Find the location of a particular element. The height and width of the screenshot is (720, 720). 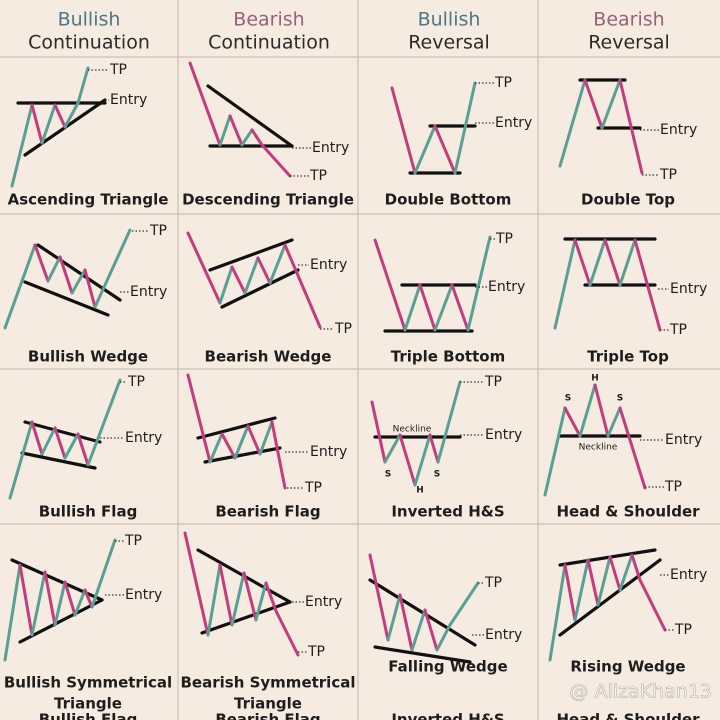

pattern-cell: Entry TP Bullish Symmetrical Triangle is located at coordinates (87, 623).